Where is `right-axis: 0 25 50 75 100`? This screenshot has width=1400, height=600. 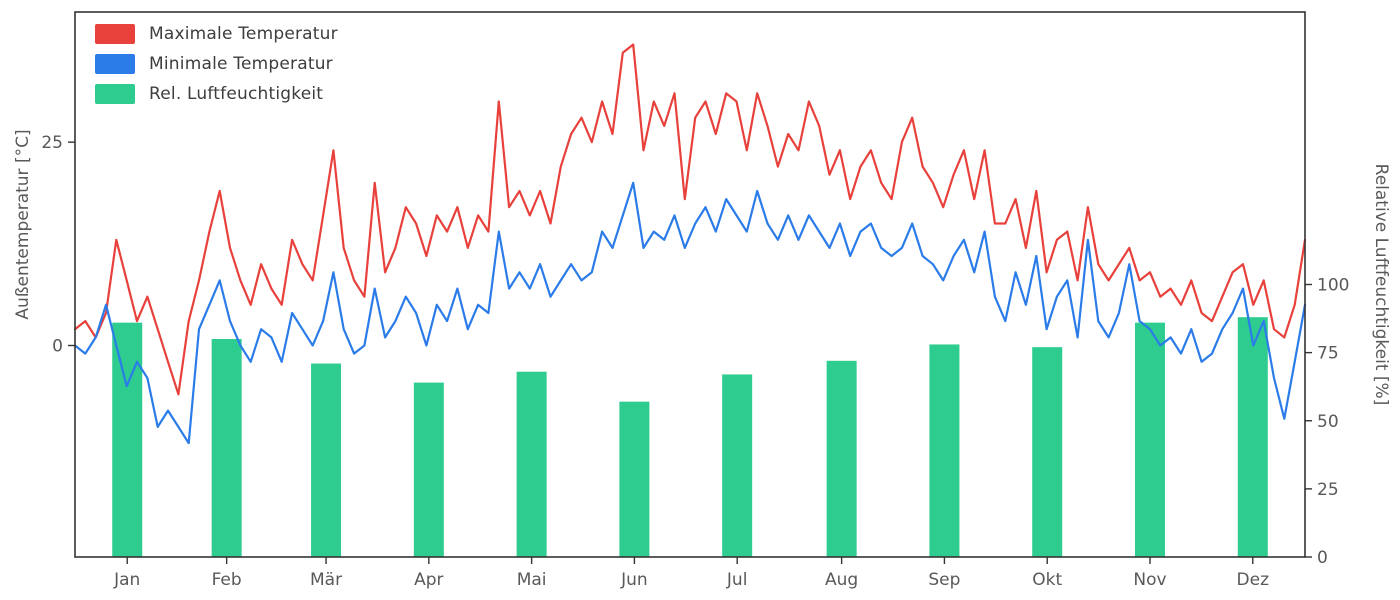 right-axis: 0 25 50 75 100 is located at coordinates (1327, 422).